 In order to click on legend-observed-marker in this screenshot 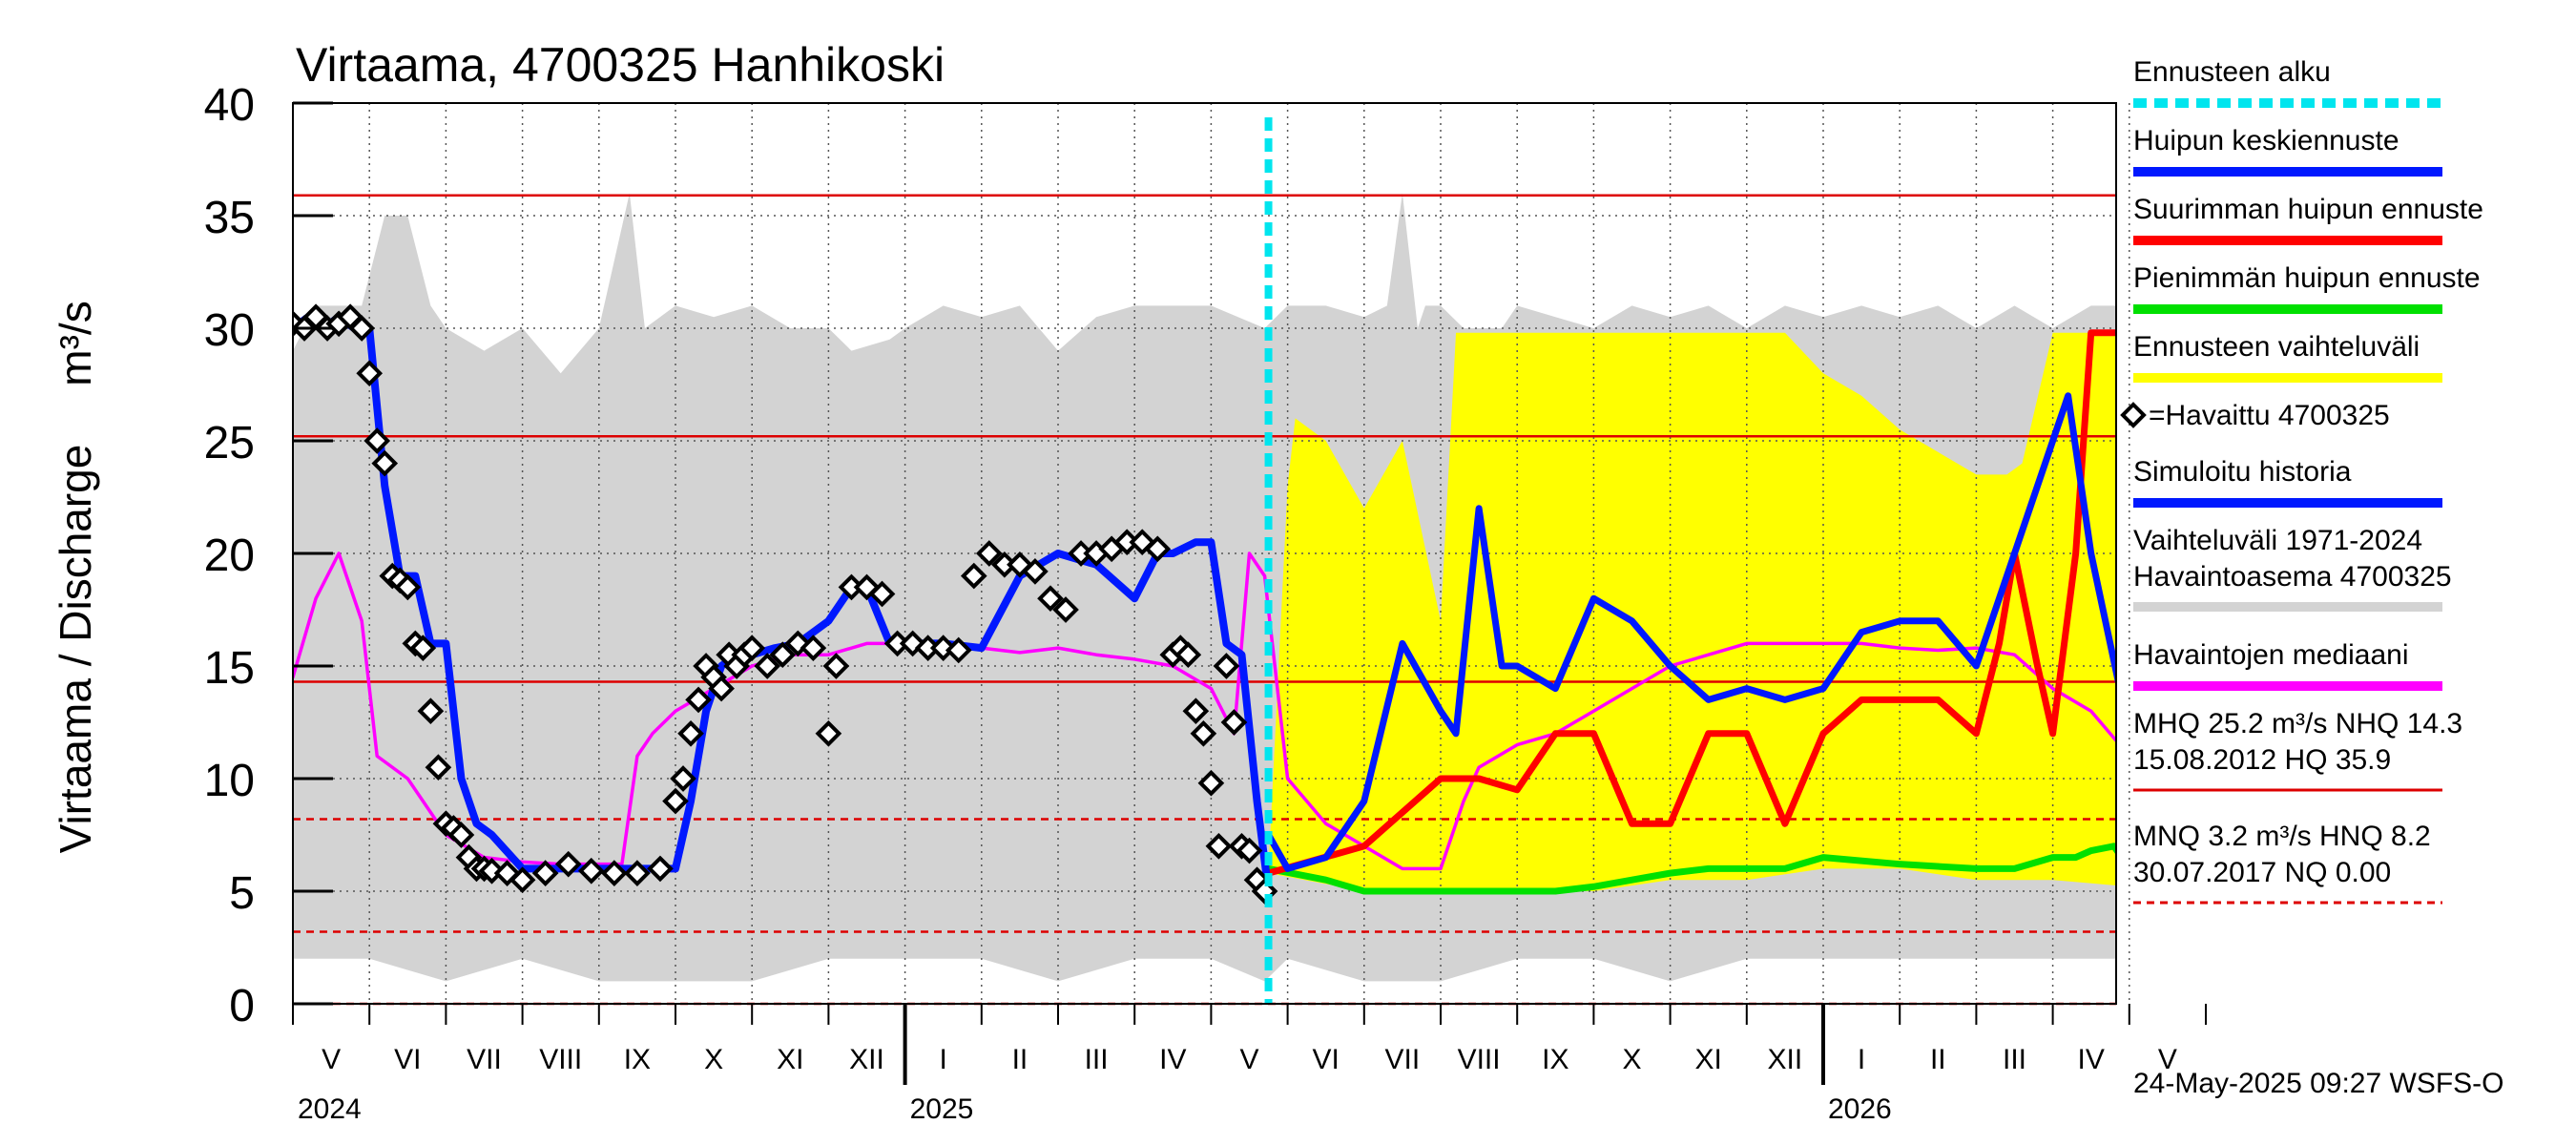, I will do `click(2133, 415)`.